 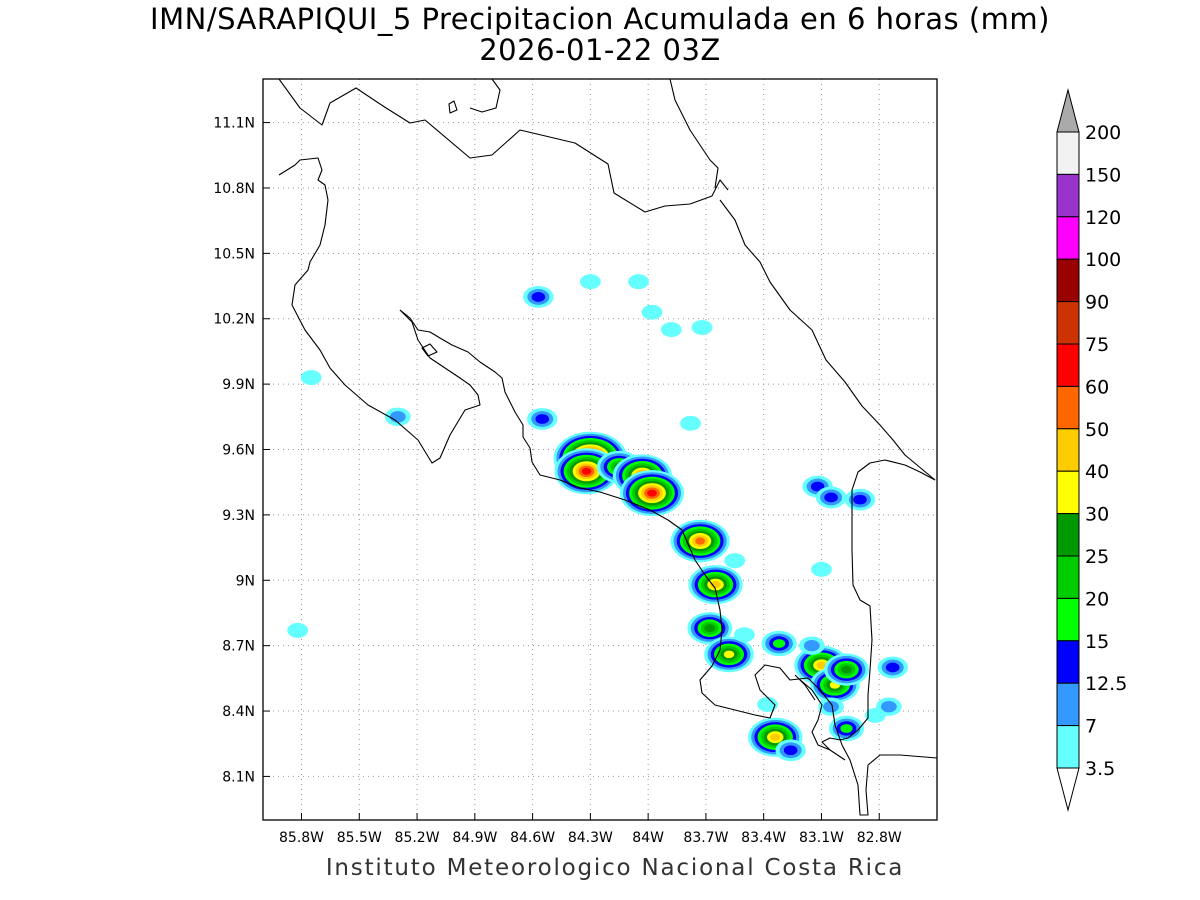 I want to click on colorbar-label: 20, so click(x=1097, y=599).